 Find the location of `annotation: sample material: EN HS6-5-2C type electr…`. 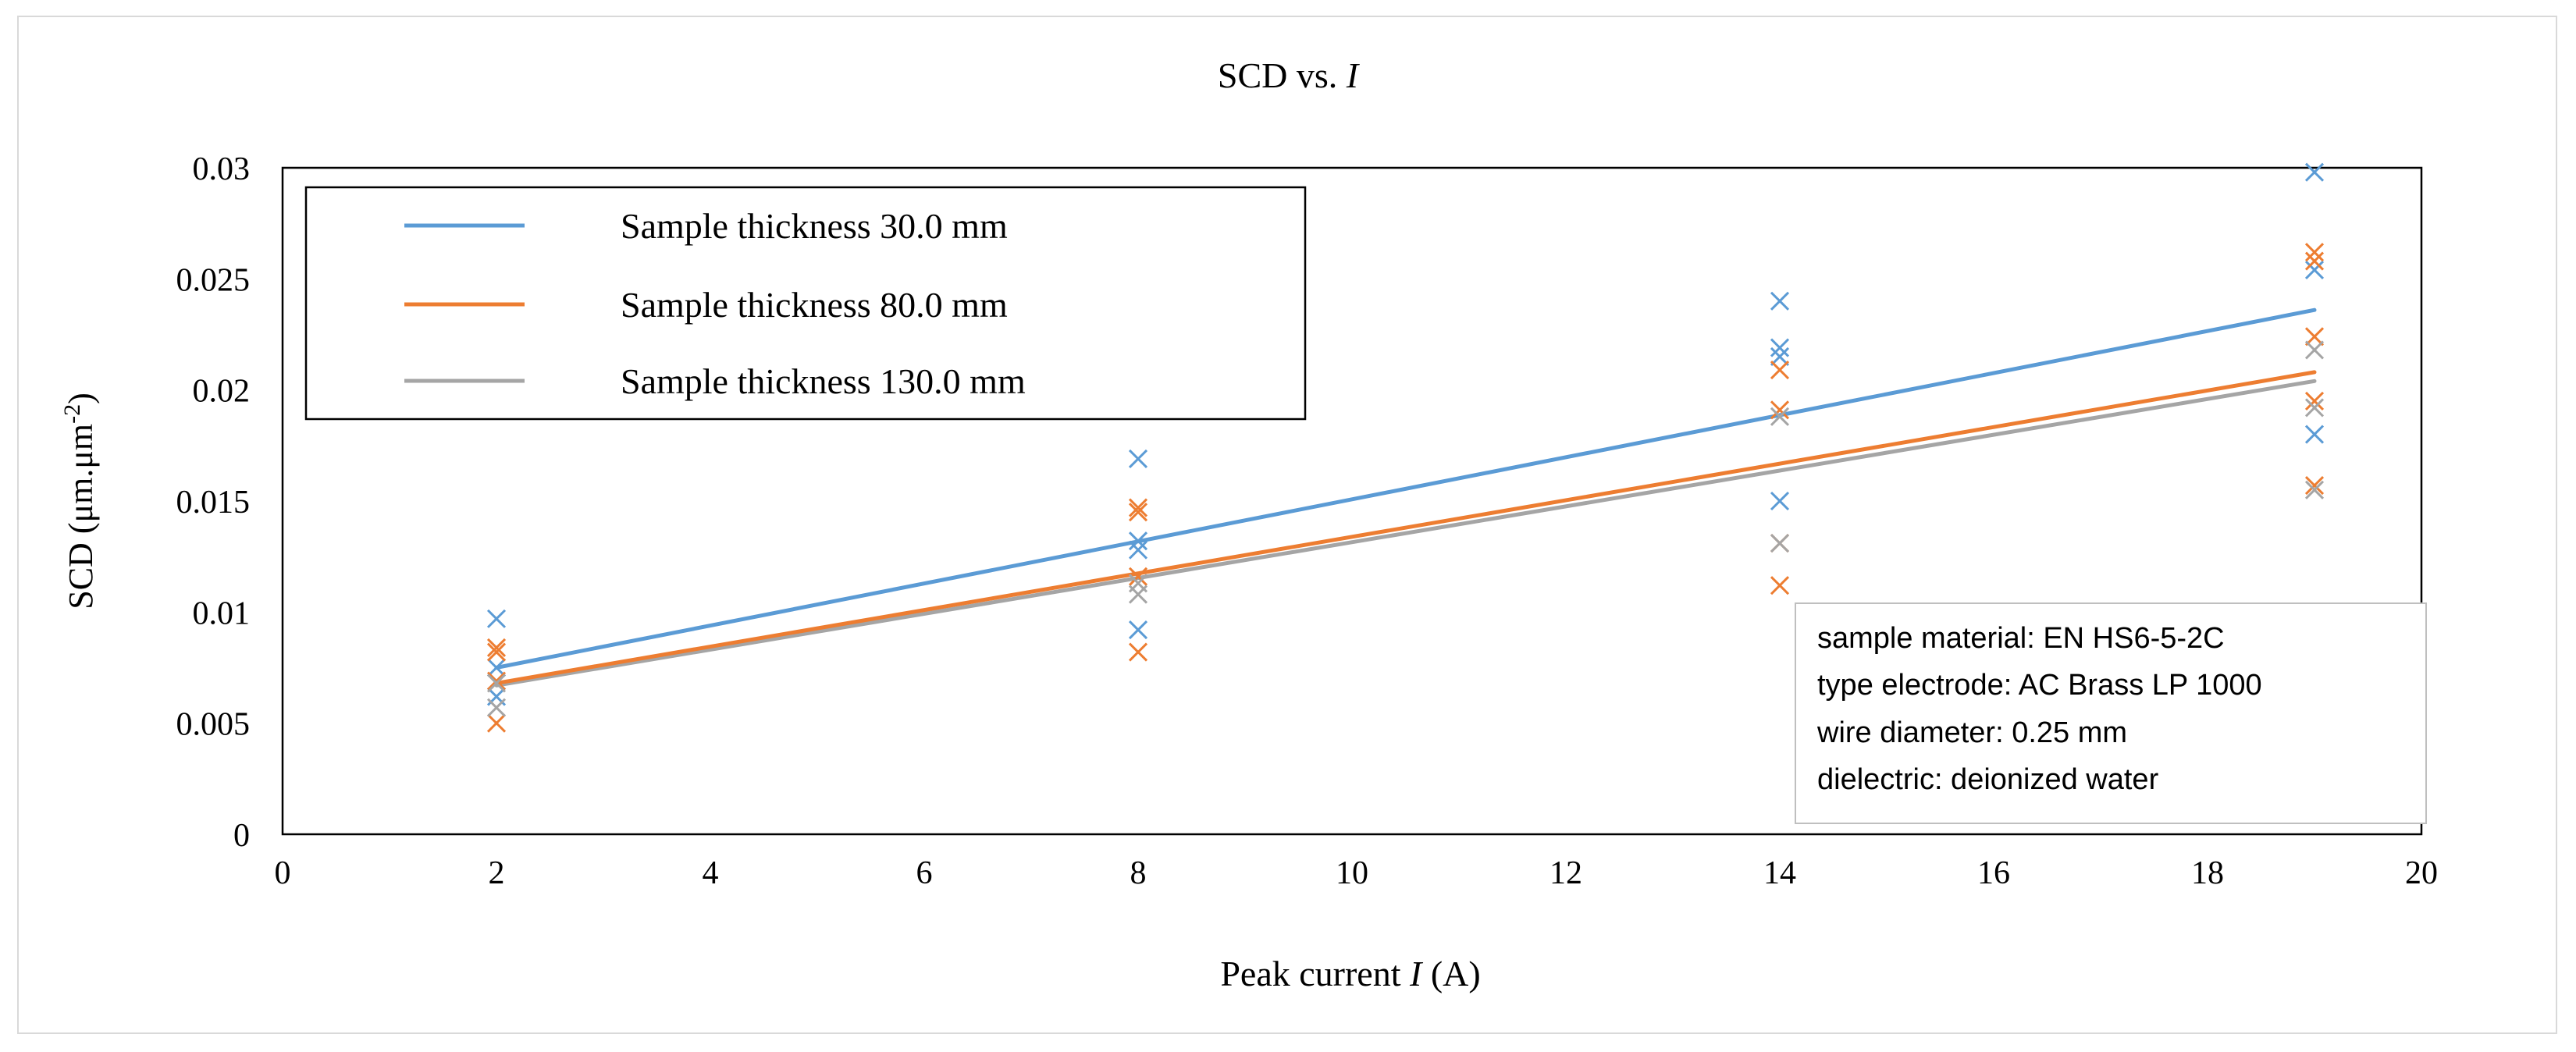

annotation: sample material: EN HS6-5-2C type electr… is located at coordinates (2111, 713).